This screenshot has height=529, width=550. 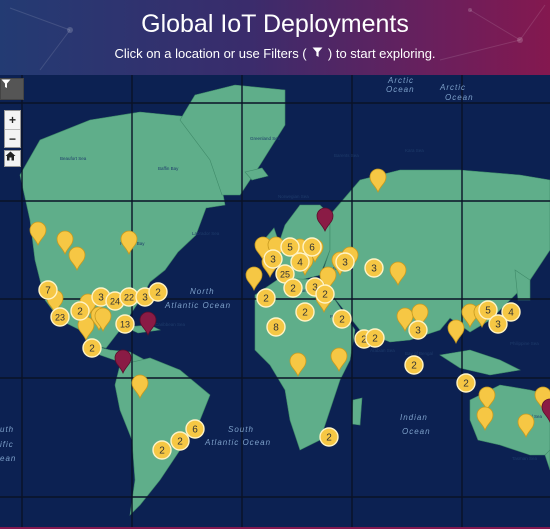 I want to click on cluster-count: 5, so click(x=290, y=248).